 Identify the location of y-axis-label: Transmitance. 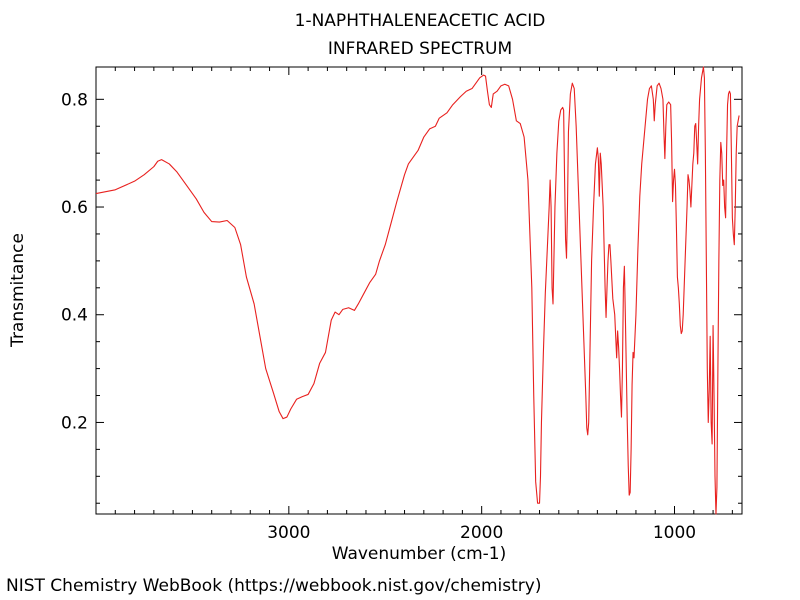
(18, 290).